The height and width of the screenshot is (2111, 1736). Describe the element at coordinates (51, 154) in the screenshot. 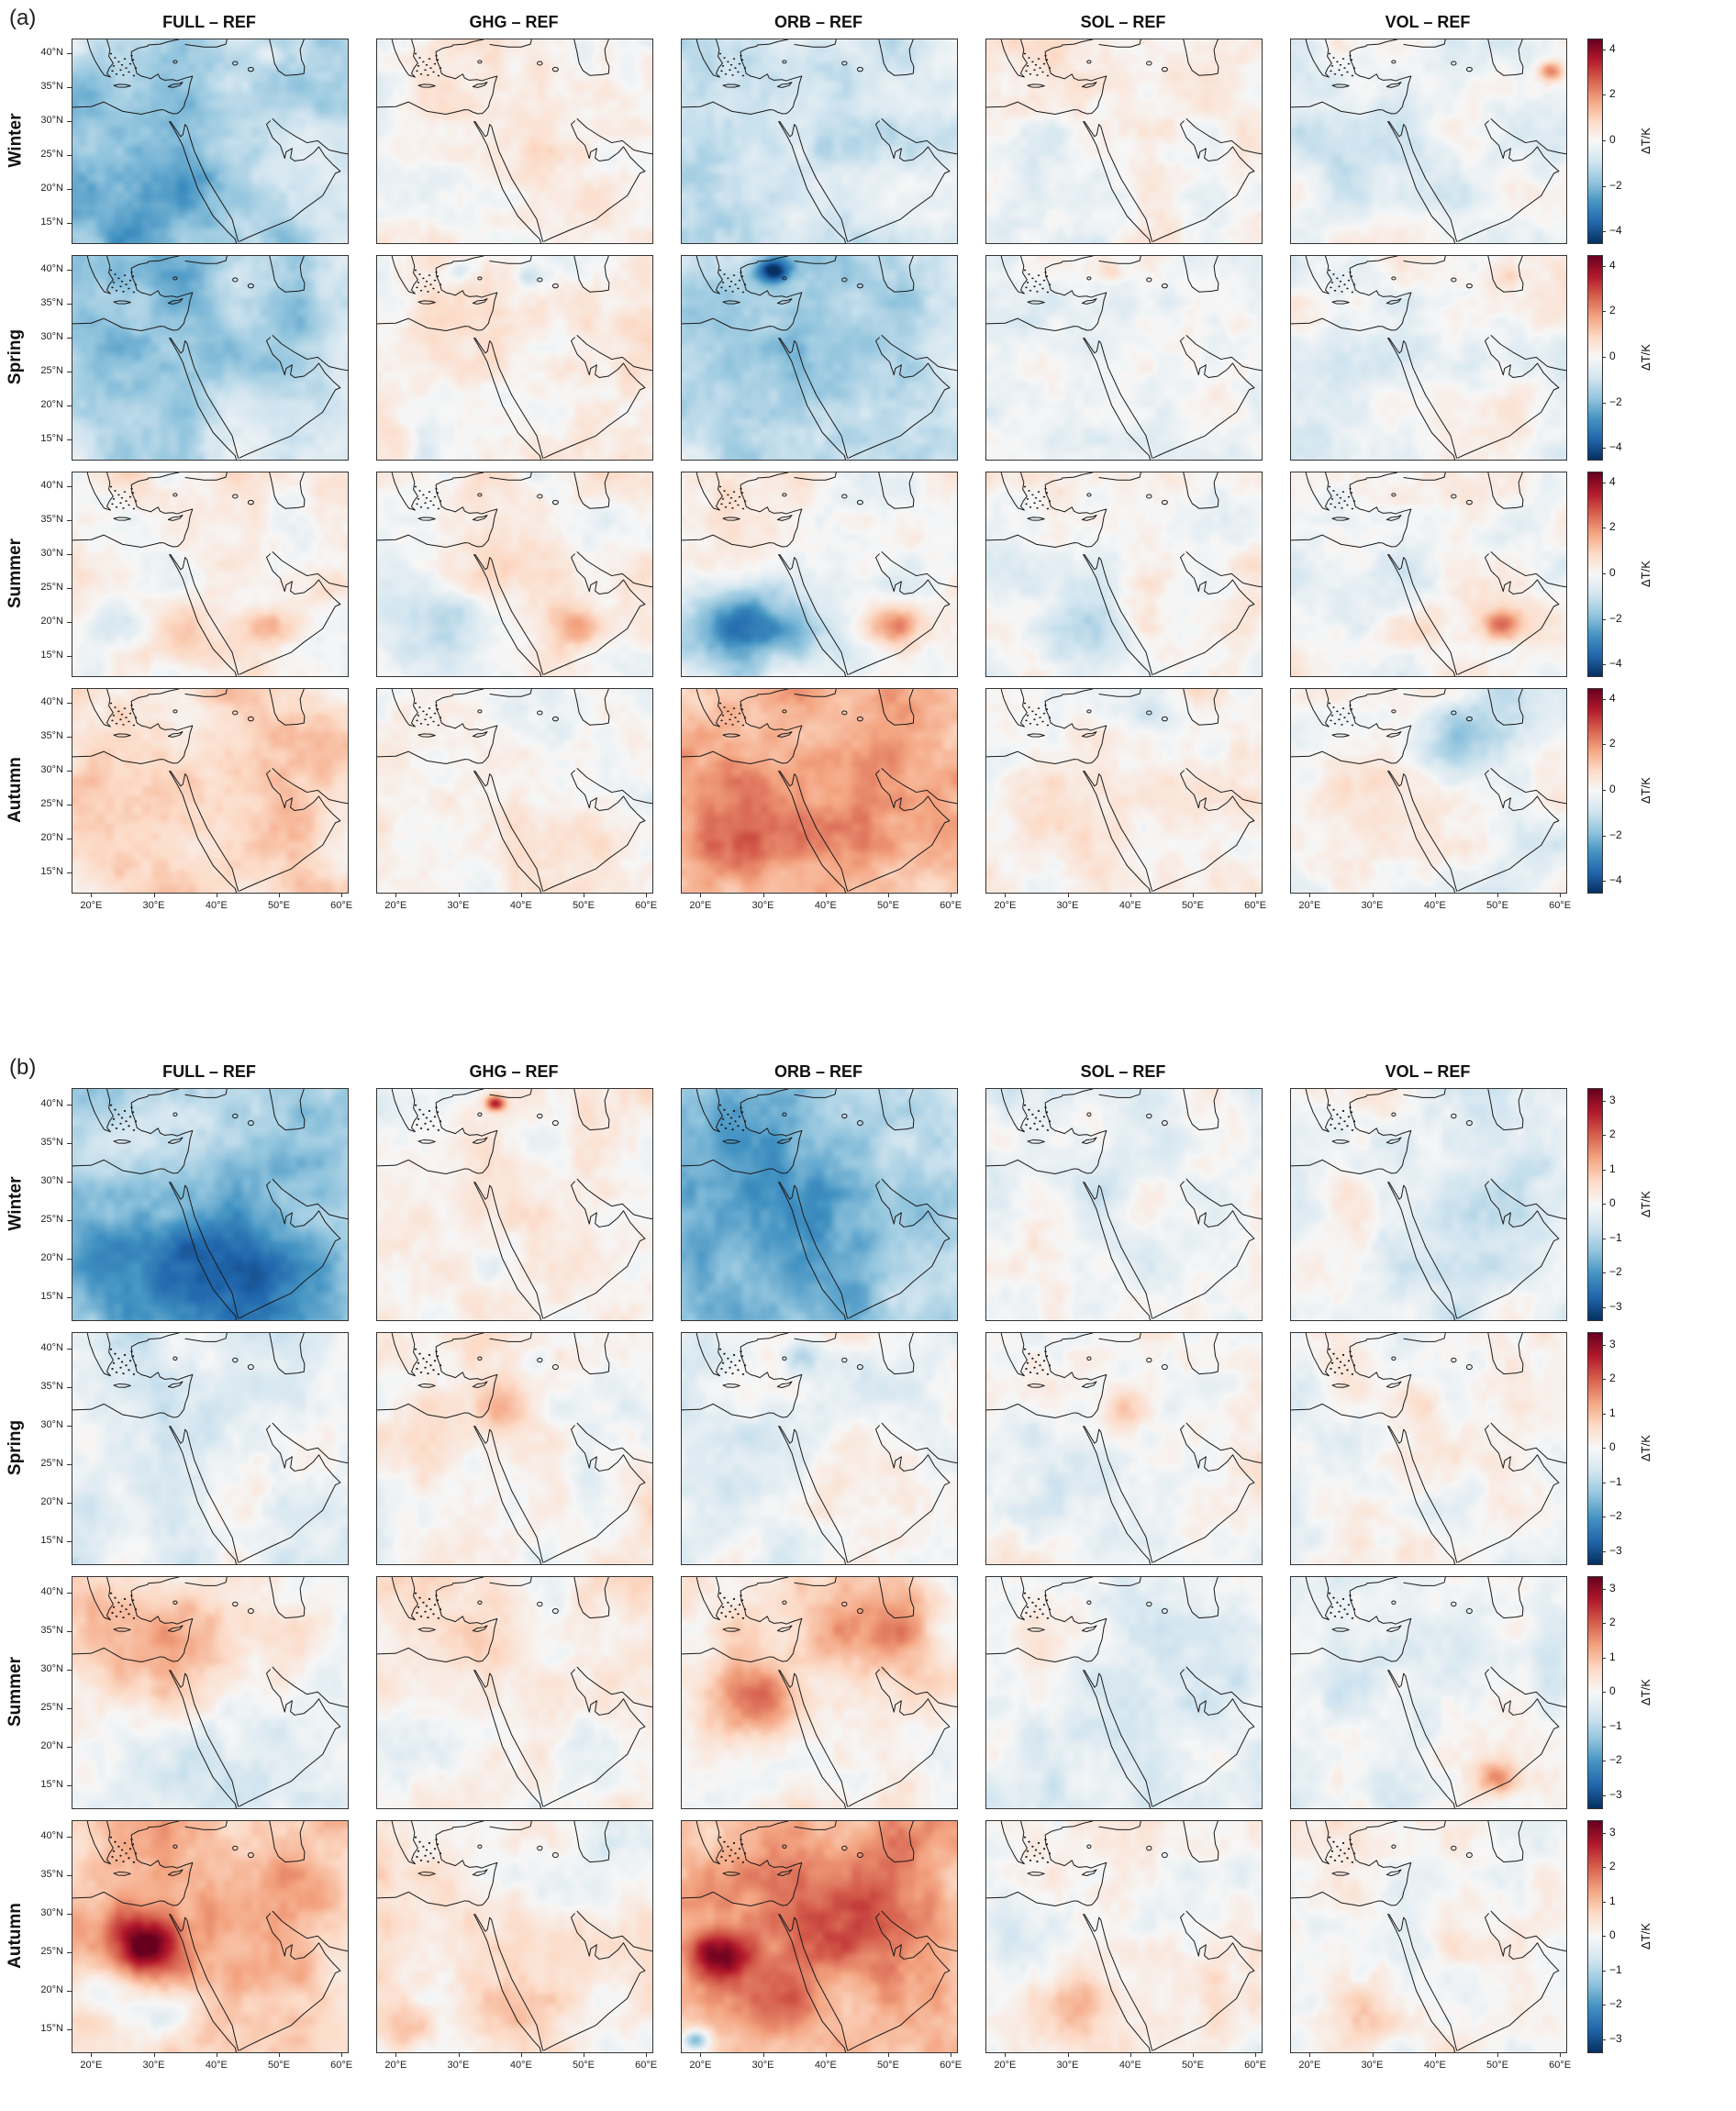

I see `lat-tick-label: 25°N` at that location.